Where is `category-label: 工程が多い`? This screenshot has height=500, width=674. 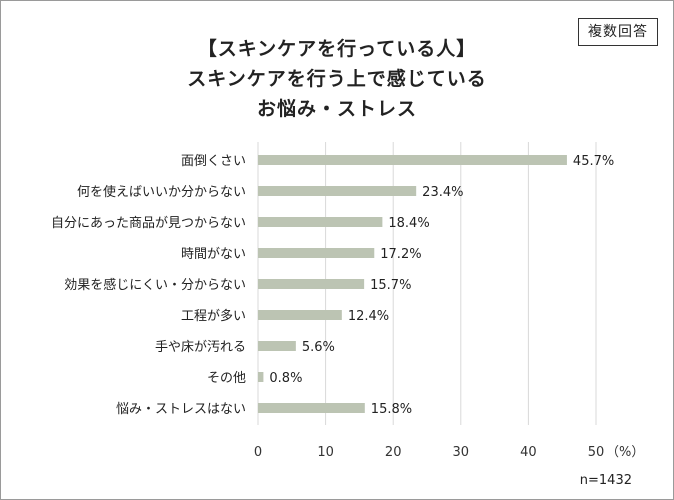
category-label: 工程が多い is located at coordinates (213, 316).